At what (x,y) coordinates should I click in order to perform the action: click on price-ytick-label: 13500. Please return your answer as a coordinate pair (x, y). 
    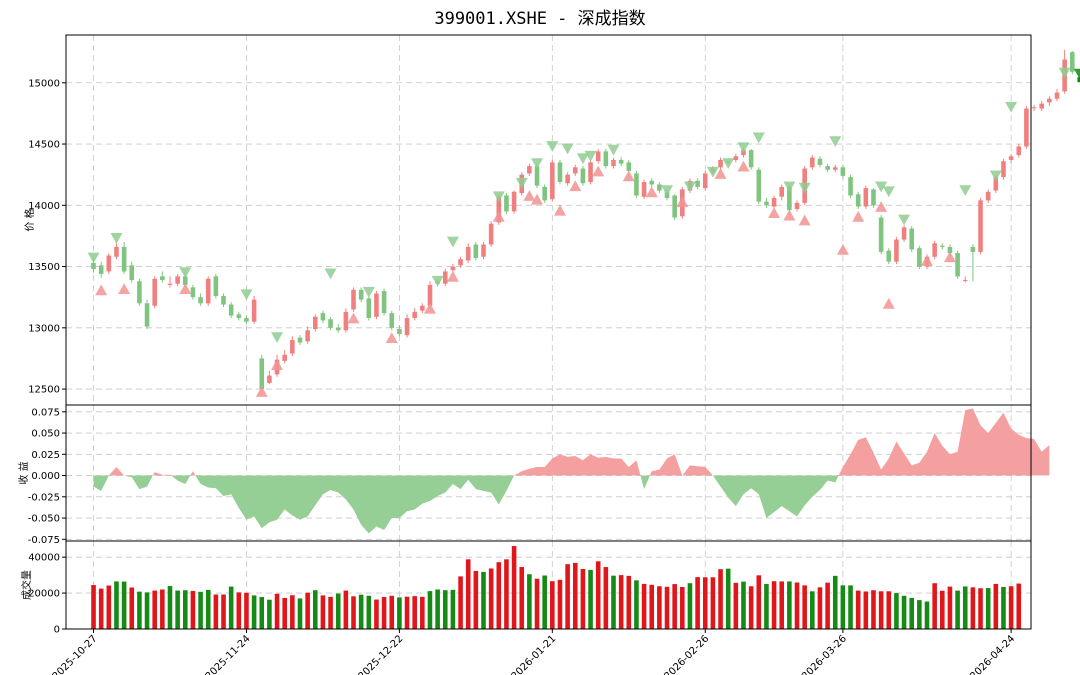
    Looking at the image, I should click on (44, 267).